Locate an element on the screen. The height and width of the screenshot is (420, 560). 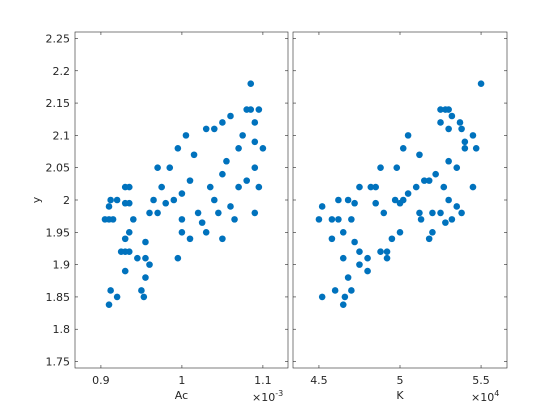
y-tick-label: 2.15 is located at coordinates (58, 103).